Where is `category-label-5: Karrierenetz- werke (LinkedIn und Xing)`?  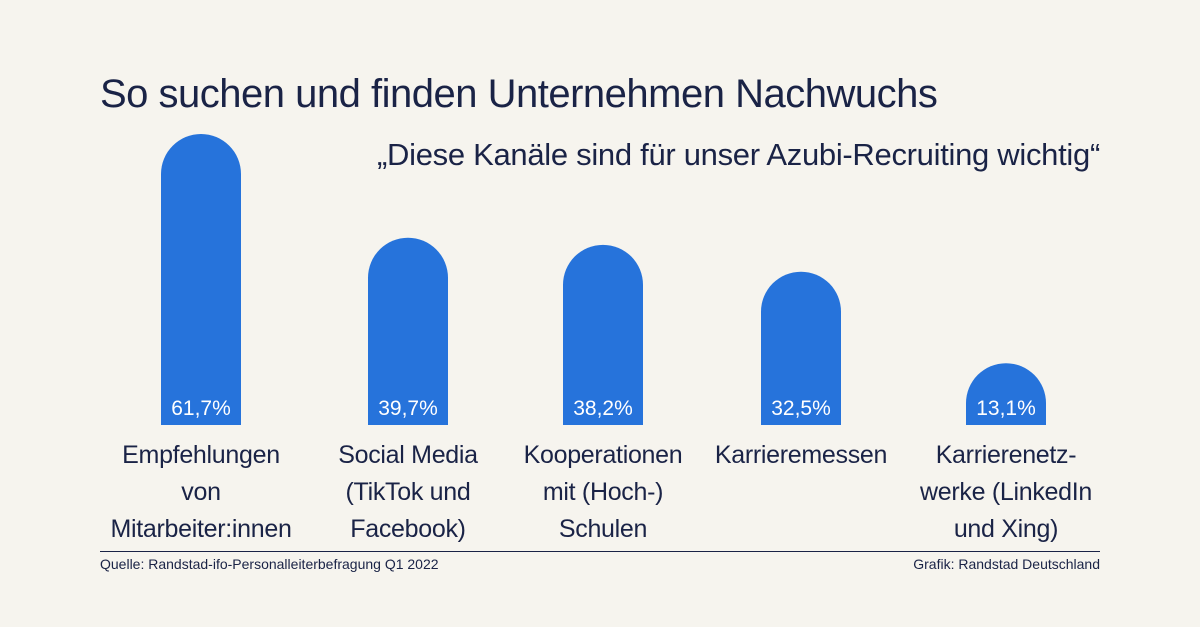
category-label-5: Karrierenetz- werke (LinkedIn und Xing) is located at coordinates (1006, 492).